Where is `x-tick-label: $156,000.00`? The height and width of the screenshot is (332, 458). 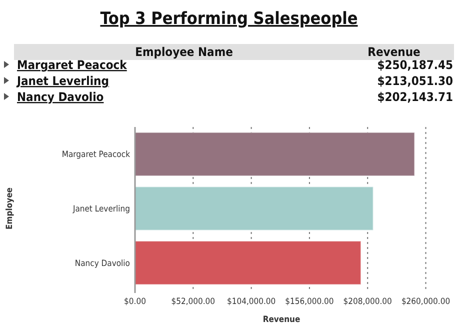 x-tick-label: $156,000.00 is located at coordinates (309, 302).